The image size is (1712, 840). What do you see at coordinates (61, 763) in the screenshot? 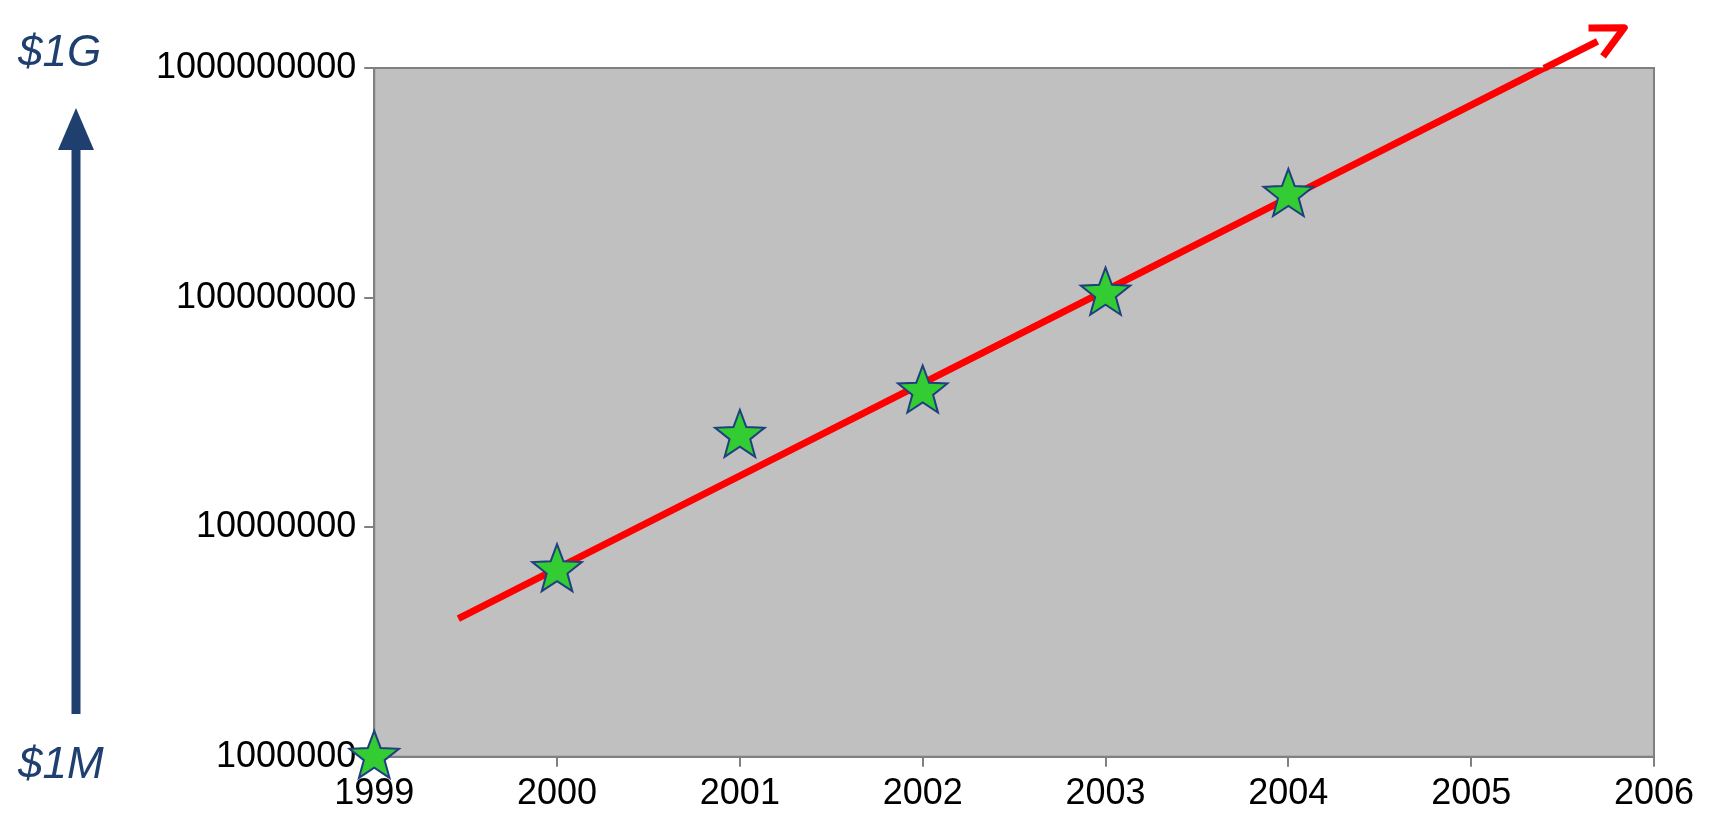
I see `text: $1M` at bounding box center [61, 763].